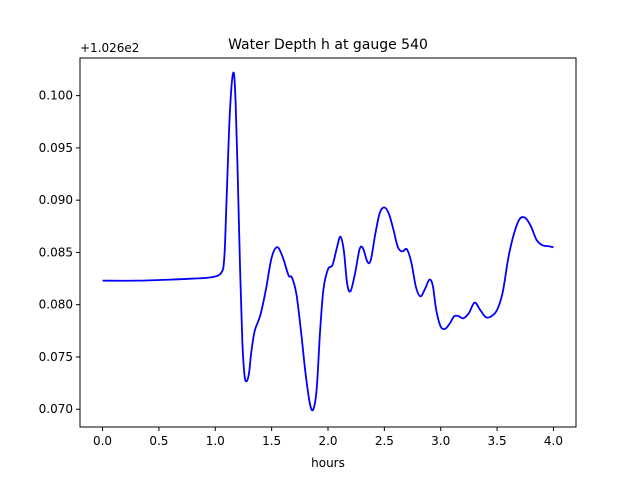  Describe the element at coordinates (440, 441) in the screenshot. I see `x-tick-label: 3.0` at that location.